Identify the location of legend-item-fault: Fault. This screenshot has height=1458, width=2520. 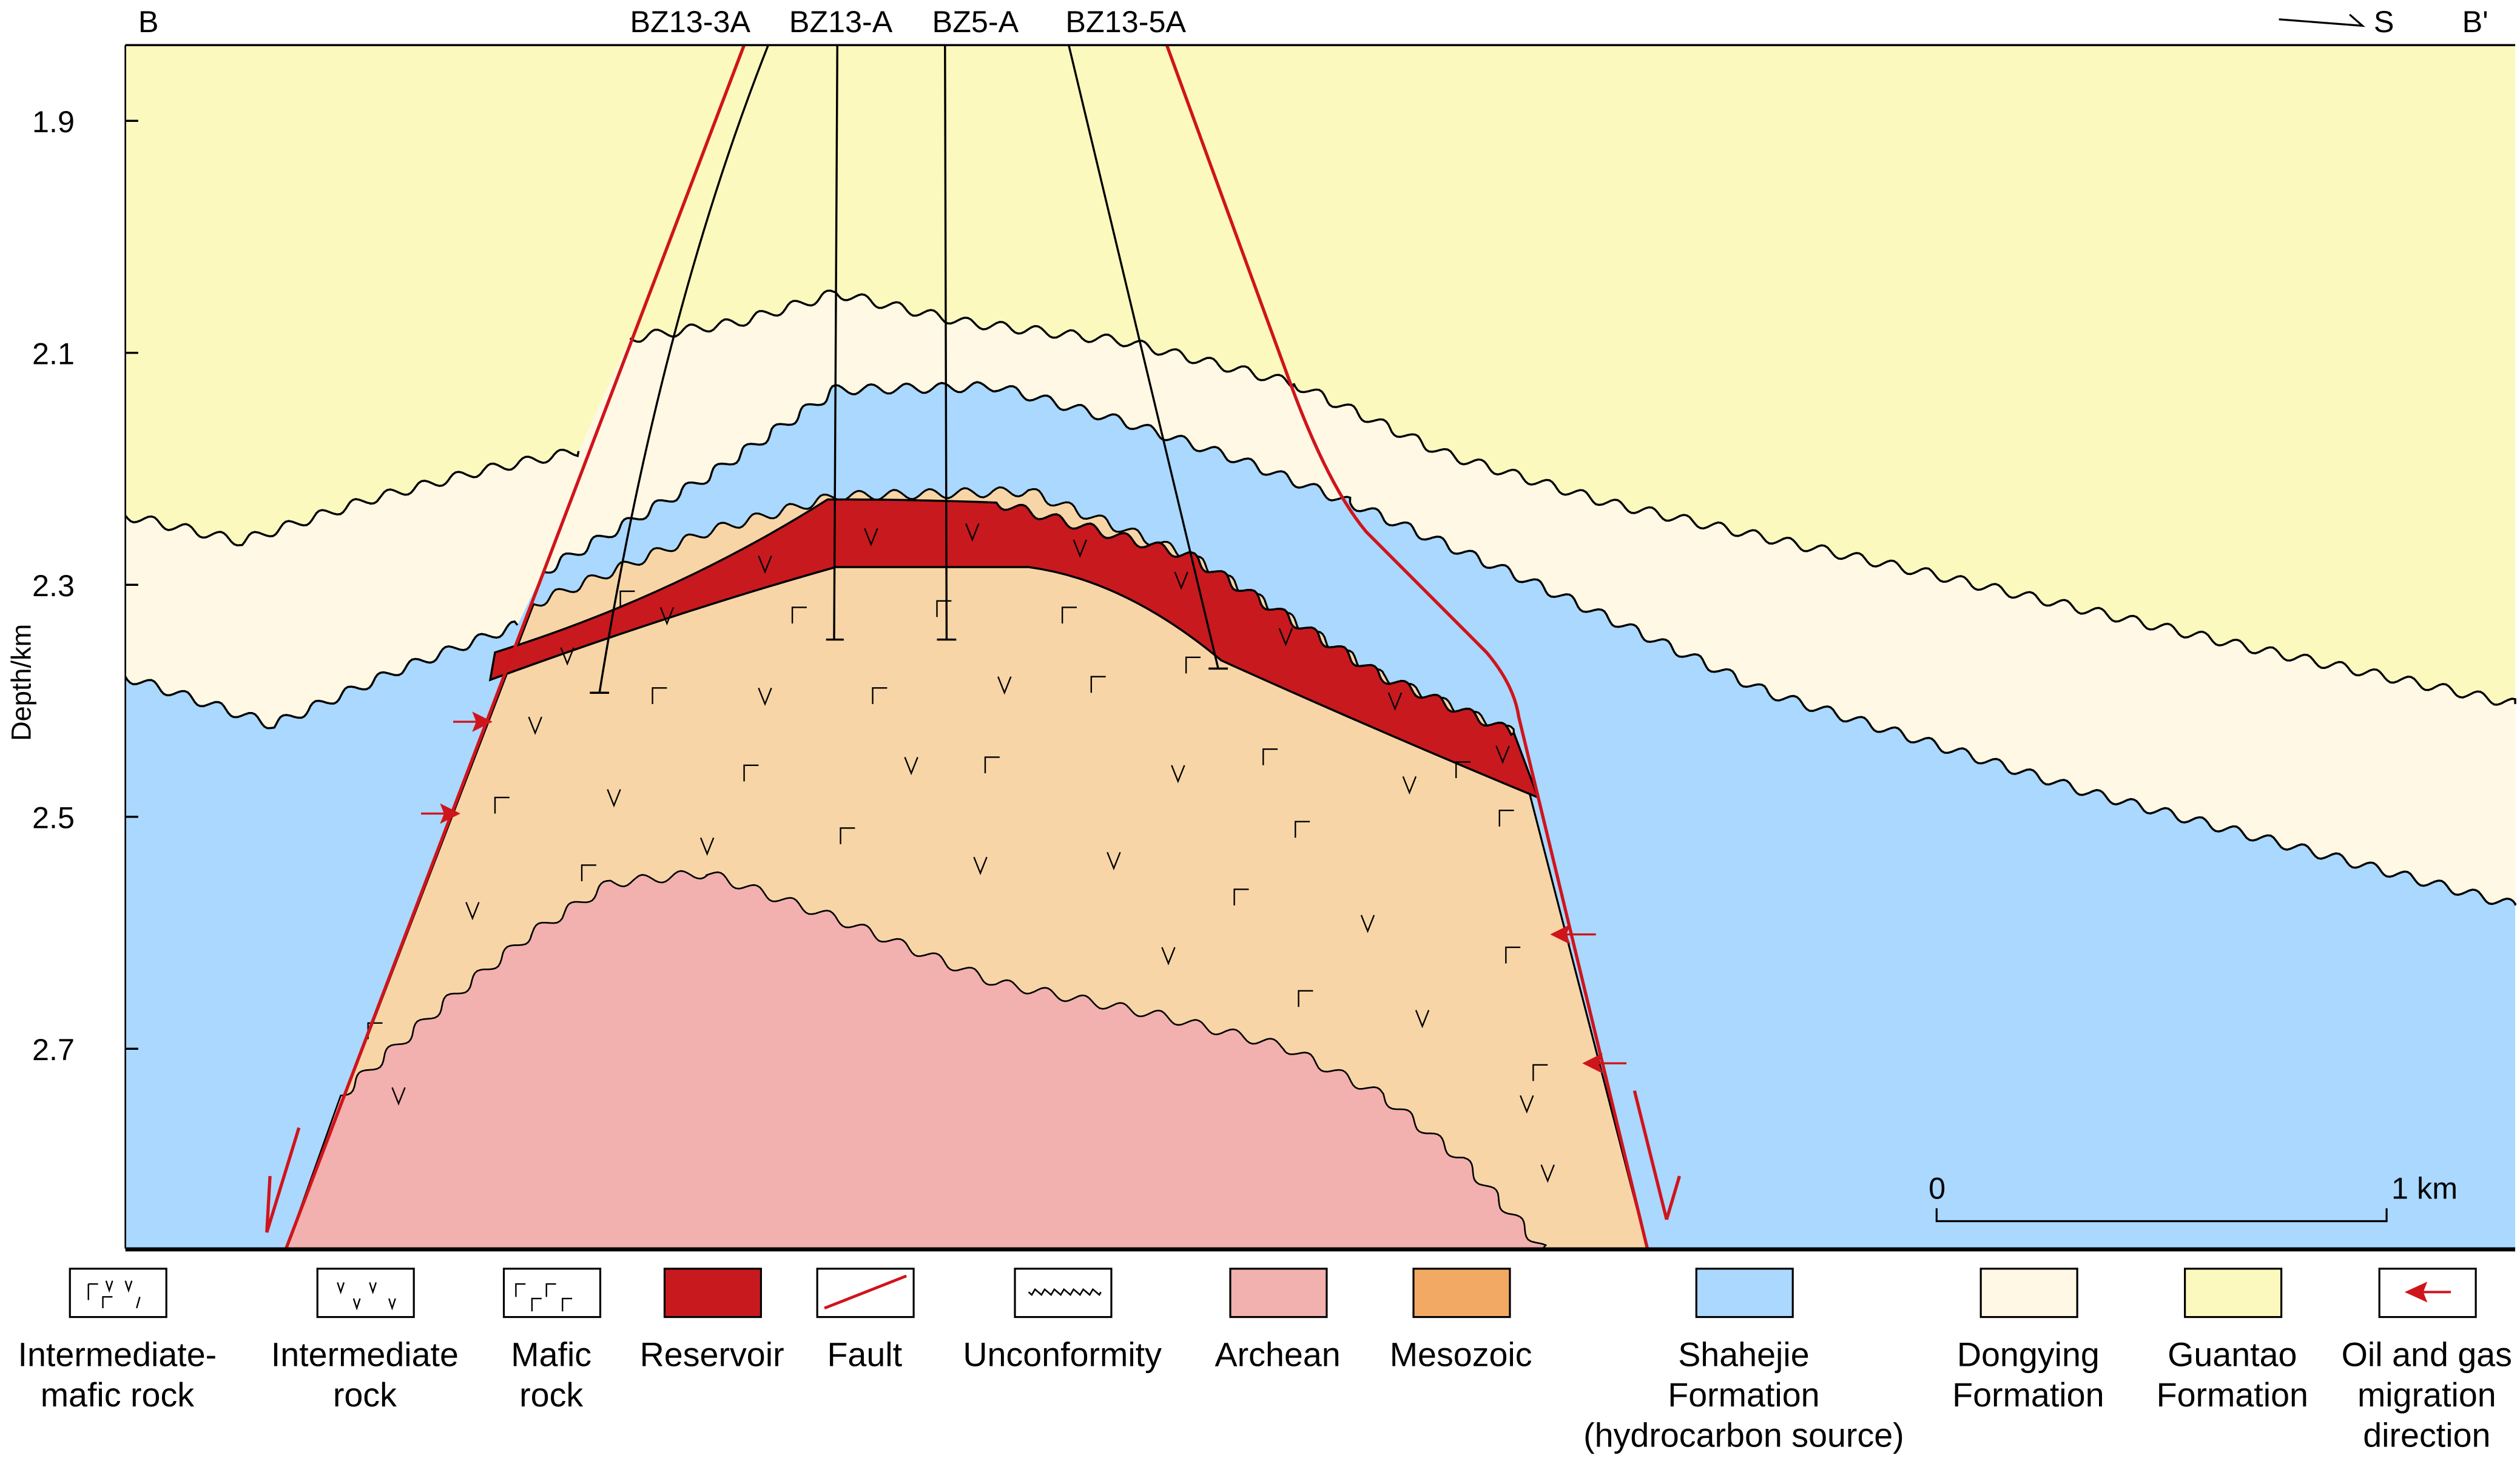
(866, 1321).